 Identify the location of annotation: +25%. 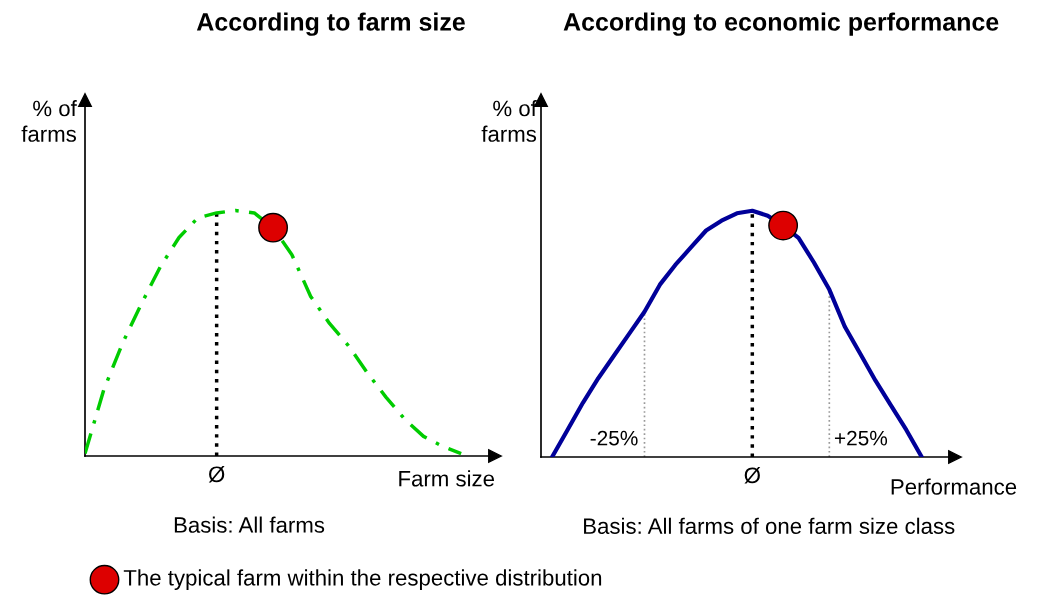
(861, 438).